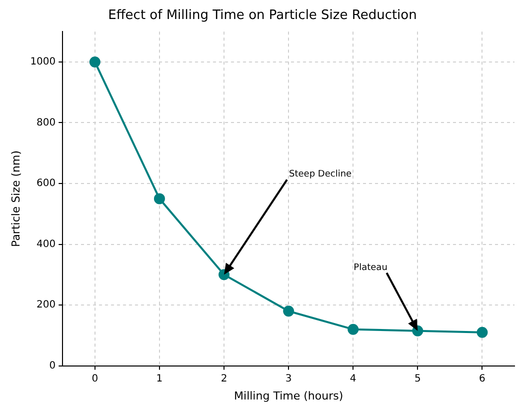 This screenshot has height=409, width=521. What do you see at coordinates (417, 378) in the screenshot?
I see `x-tick-label: 5` at bounding box center [417, 378].